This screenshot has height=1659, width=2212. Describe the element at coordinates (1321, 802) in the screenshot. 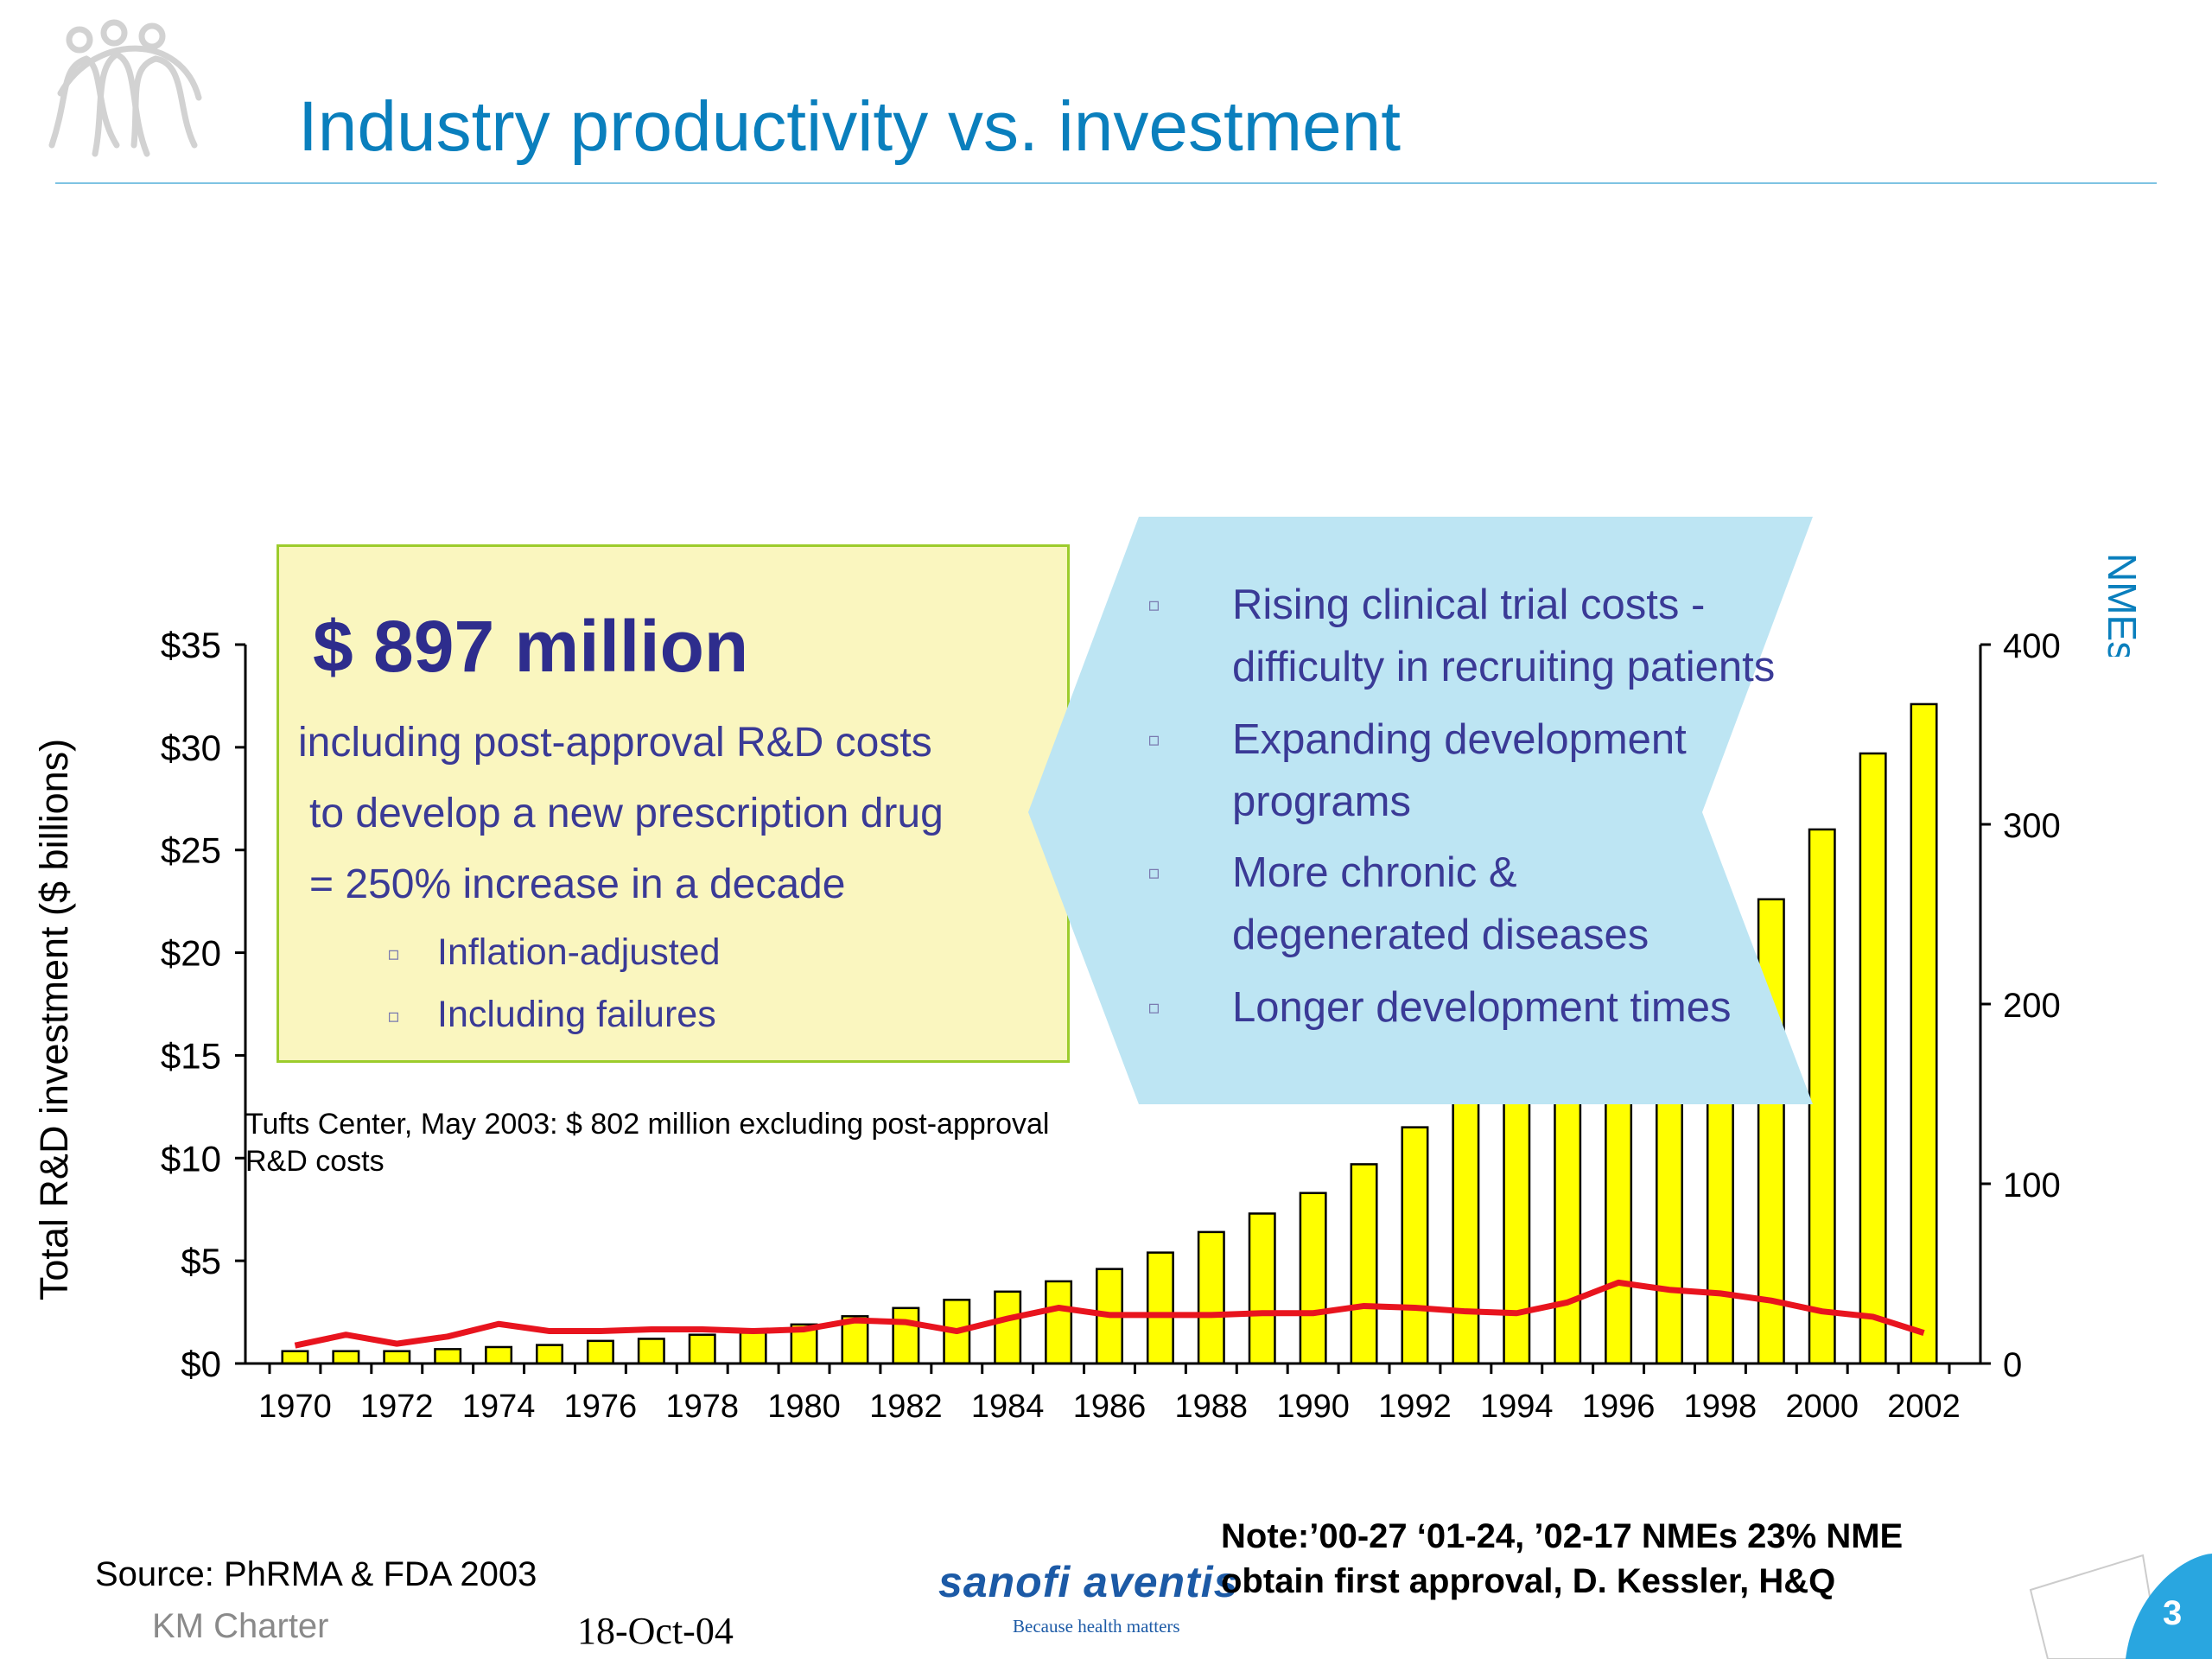

I see `reason-2-line-2: programs` at that location.